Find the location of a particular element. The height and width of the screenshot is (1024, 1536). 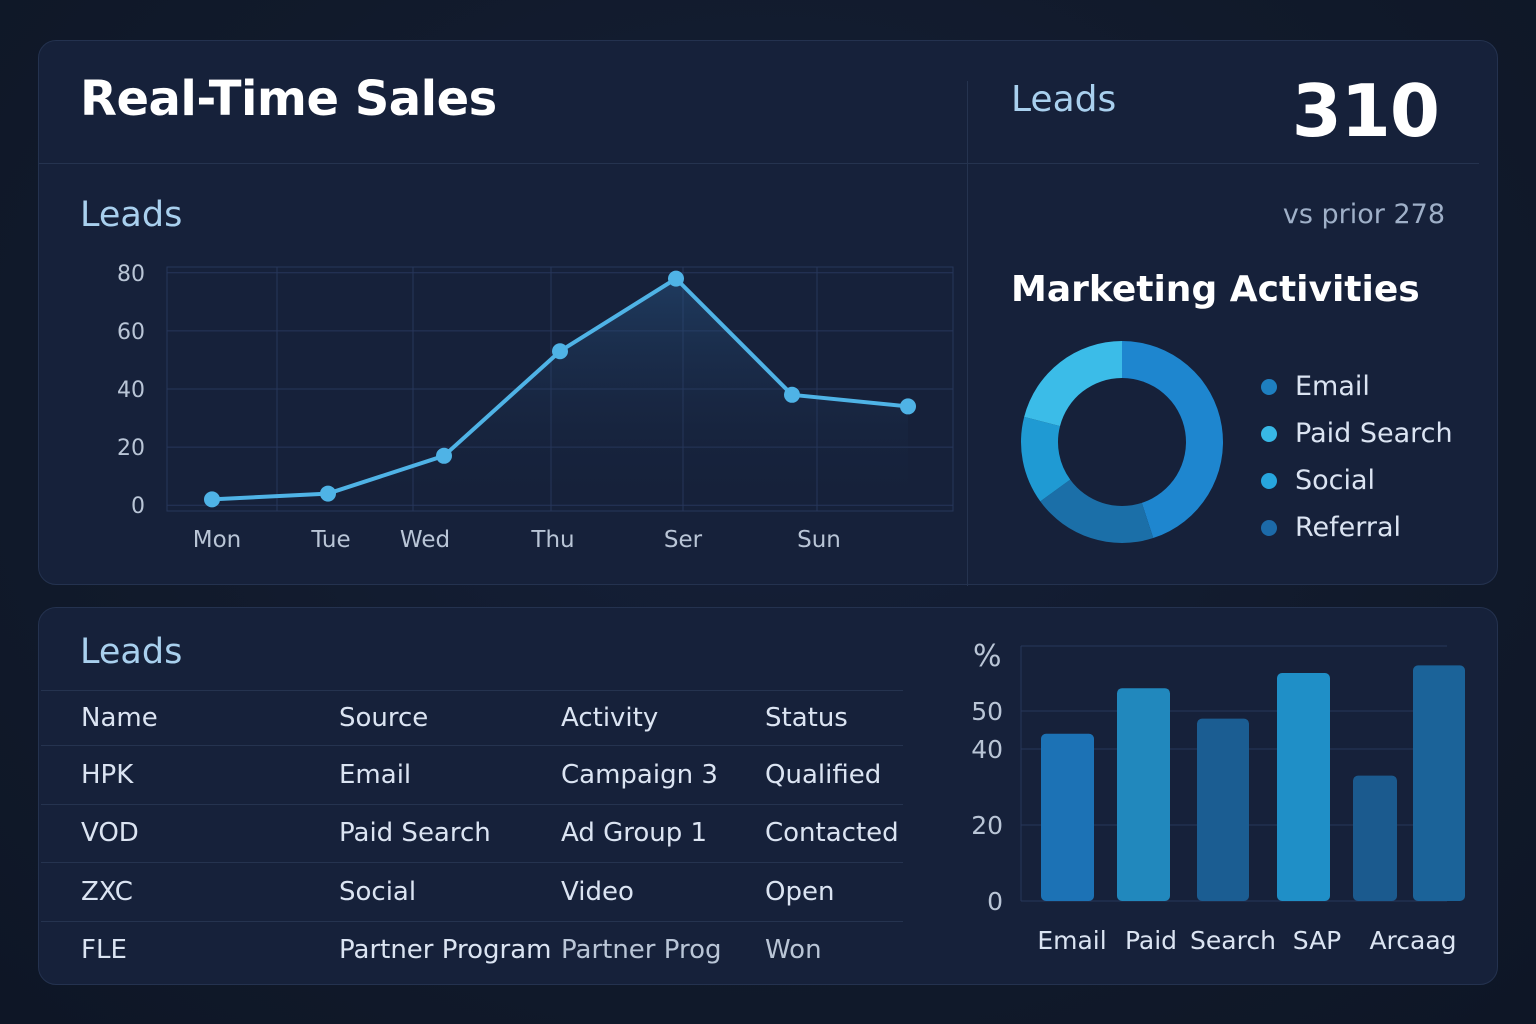

column-header-source: Source is located at coordinates (384, 718).